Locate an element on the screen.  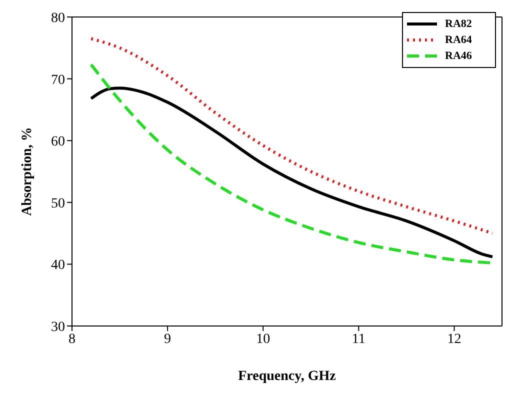
x-axis-title: Frequency, GHz is located at coordinates (287, 376).